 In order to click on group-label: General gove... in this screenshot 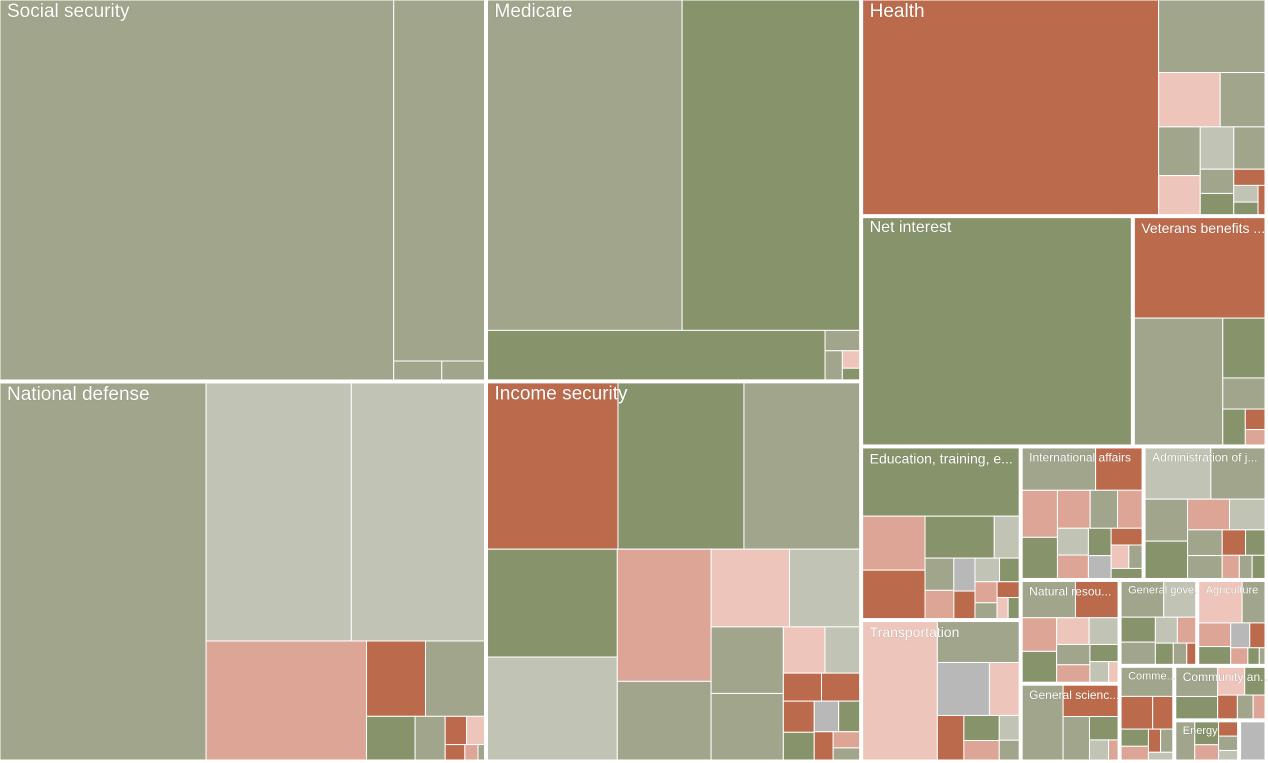, I will do `click(1165, 591)`.